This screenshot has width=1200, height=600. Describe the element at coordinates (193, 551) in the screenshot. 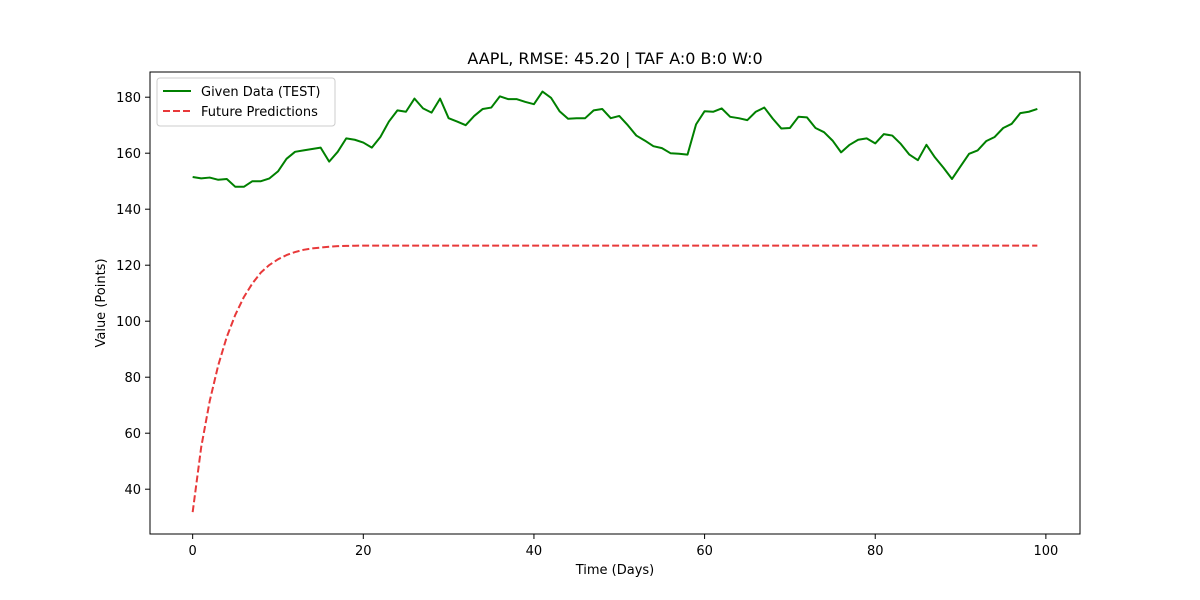

I see `x-tick-label: 0` at that location.